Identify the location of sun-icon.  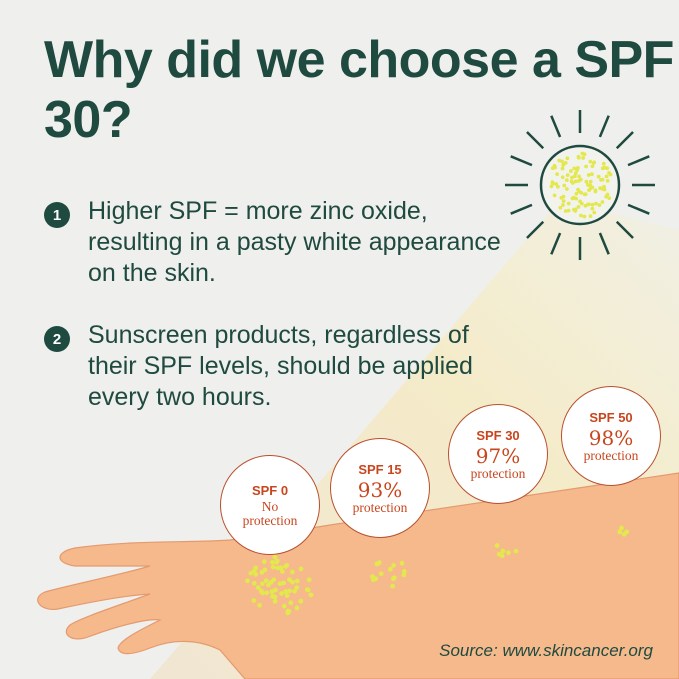
(580, 185).